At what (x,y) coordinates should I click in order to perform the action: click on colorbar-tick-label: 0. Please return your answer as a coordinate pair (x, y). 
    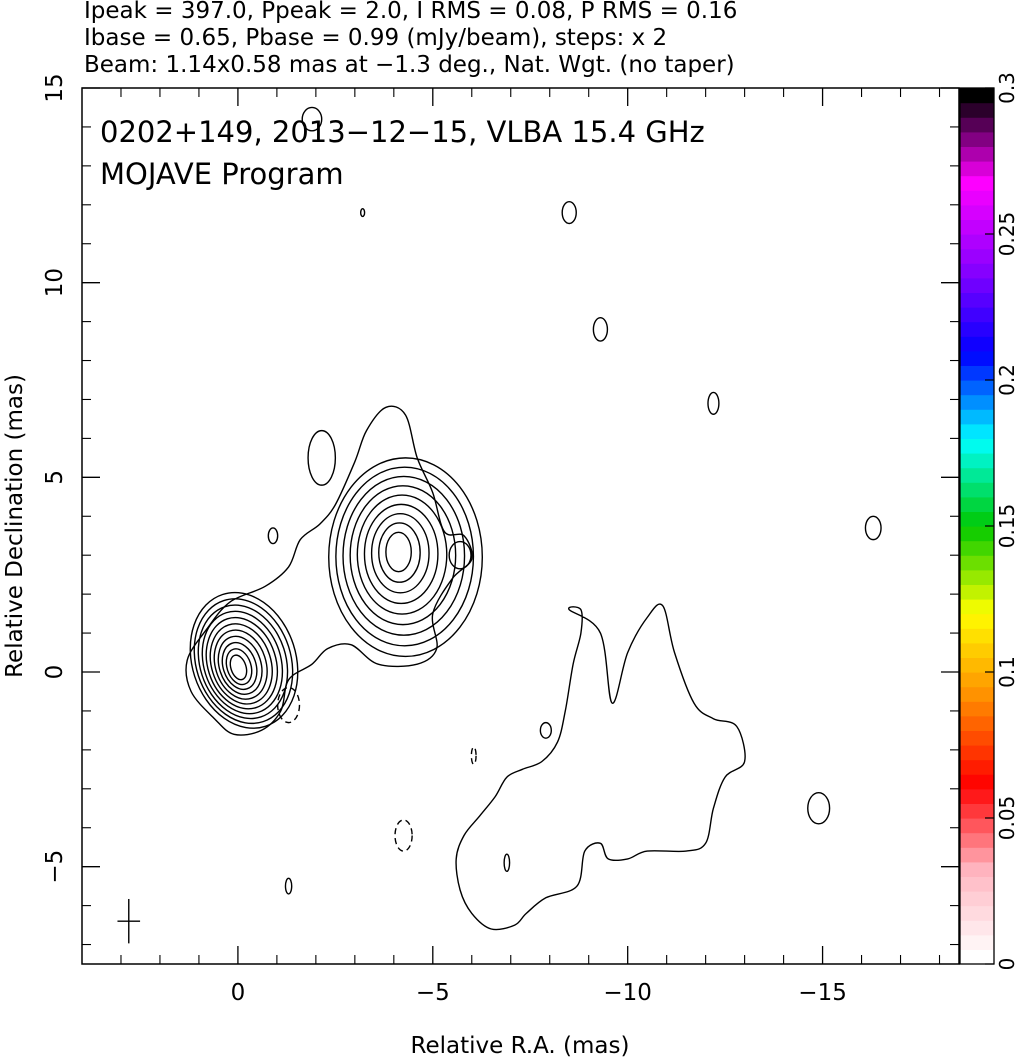
    Looking at the image, I should click on (1007, 964).